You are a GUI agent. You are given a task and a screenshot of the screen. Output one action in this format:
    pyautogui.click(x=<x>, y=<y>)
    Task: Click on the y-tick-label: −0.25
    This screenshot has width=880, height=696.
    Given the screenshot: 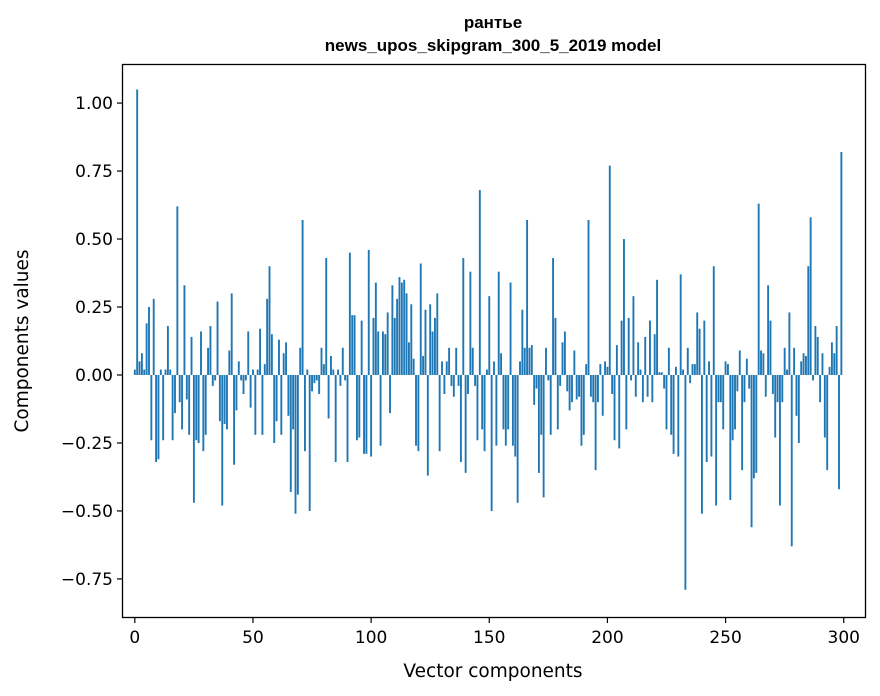 What is the action you would take?
    pyautogui.click(x=87, y=444)
    